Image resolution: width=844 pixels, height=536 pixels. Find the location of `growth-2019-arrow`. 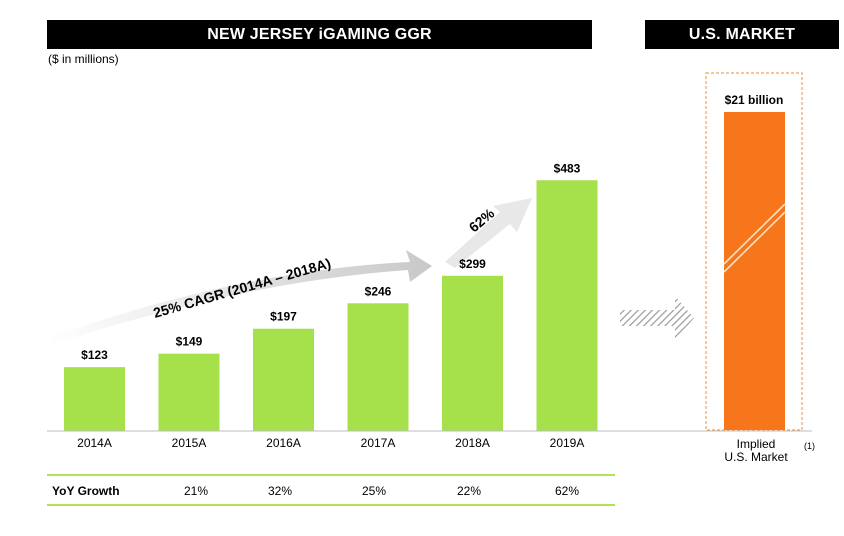

growth-2019-arrow is located at coordinates (488, 233).